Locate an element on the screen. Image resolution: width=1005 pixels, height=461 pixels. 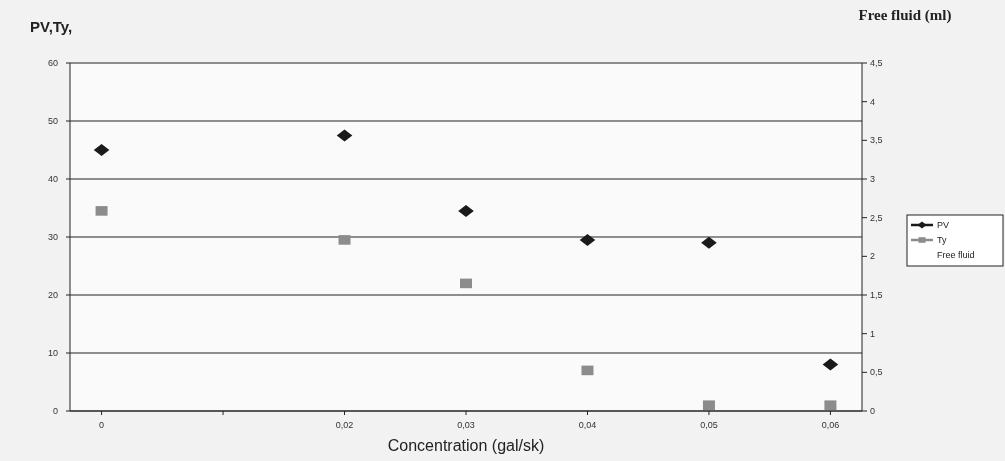
y2-tick-label: 2,5 is located at coordinates (876, 217).